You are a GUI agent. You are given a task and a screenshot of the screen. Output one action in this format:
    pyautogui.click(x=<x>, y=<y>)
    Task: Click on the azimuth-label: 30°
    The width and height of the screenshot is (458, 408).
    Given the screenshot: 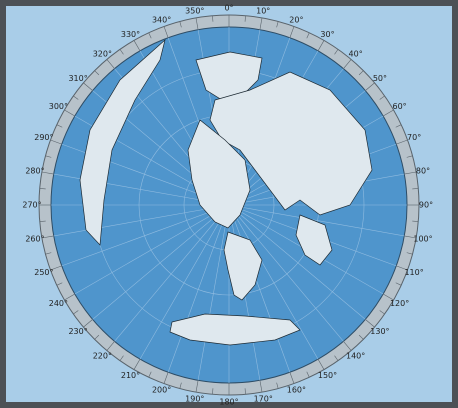 What is the action you would take?
    pyautogui.click(x=327, y=34)
    